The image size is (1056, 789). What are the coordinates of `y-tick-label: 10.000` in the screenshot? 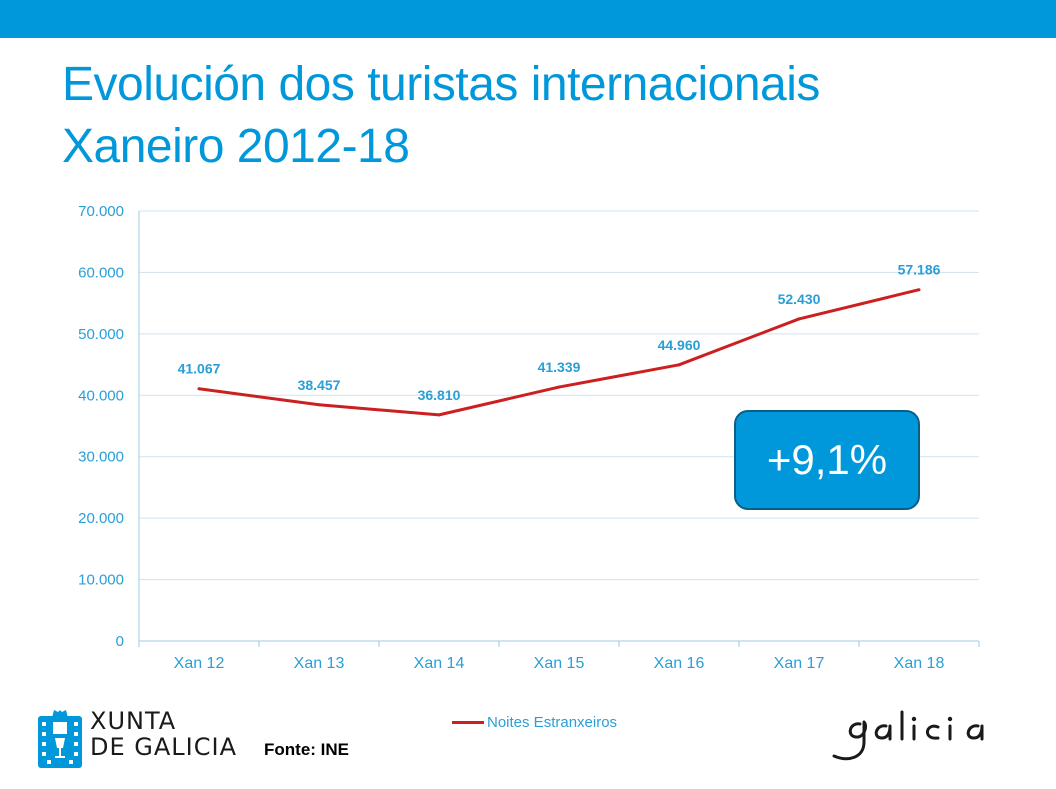 It's located at (101, 580).